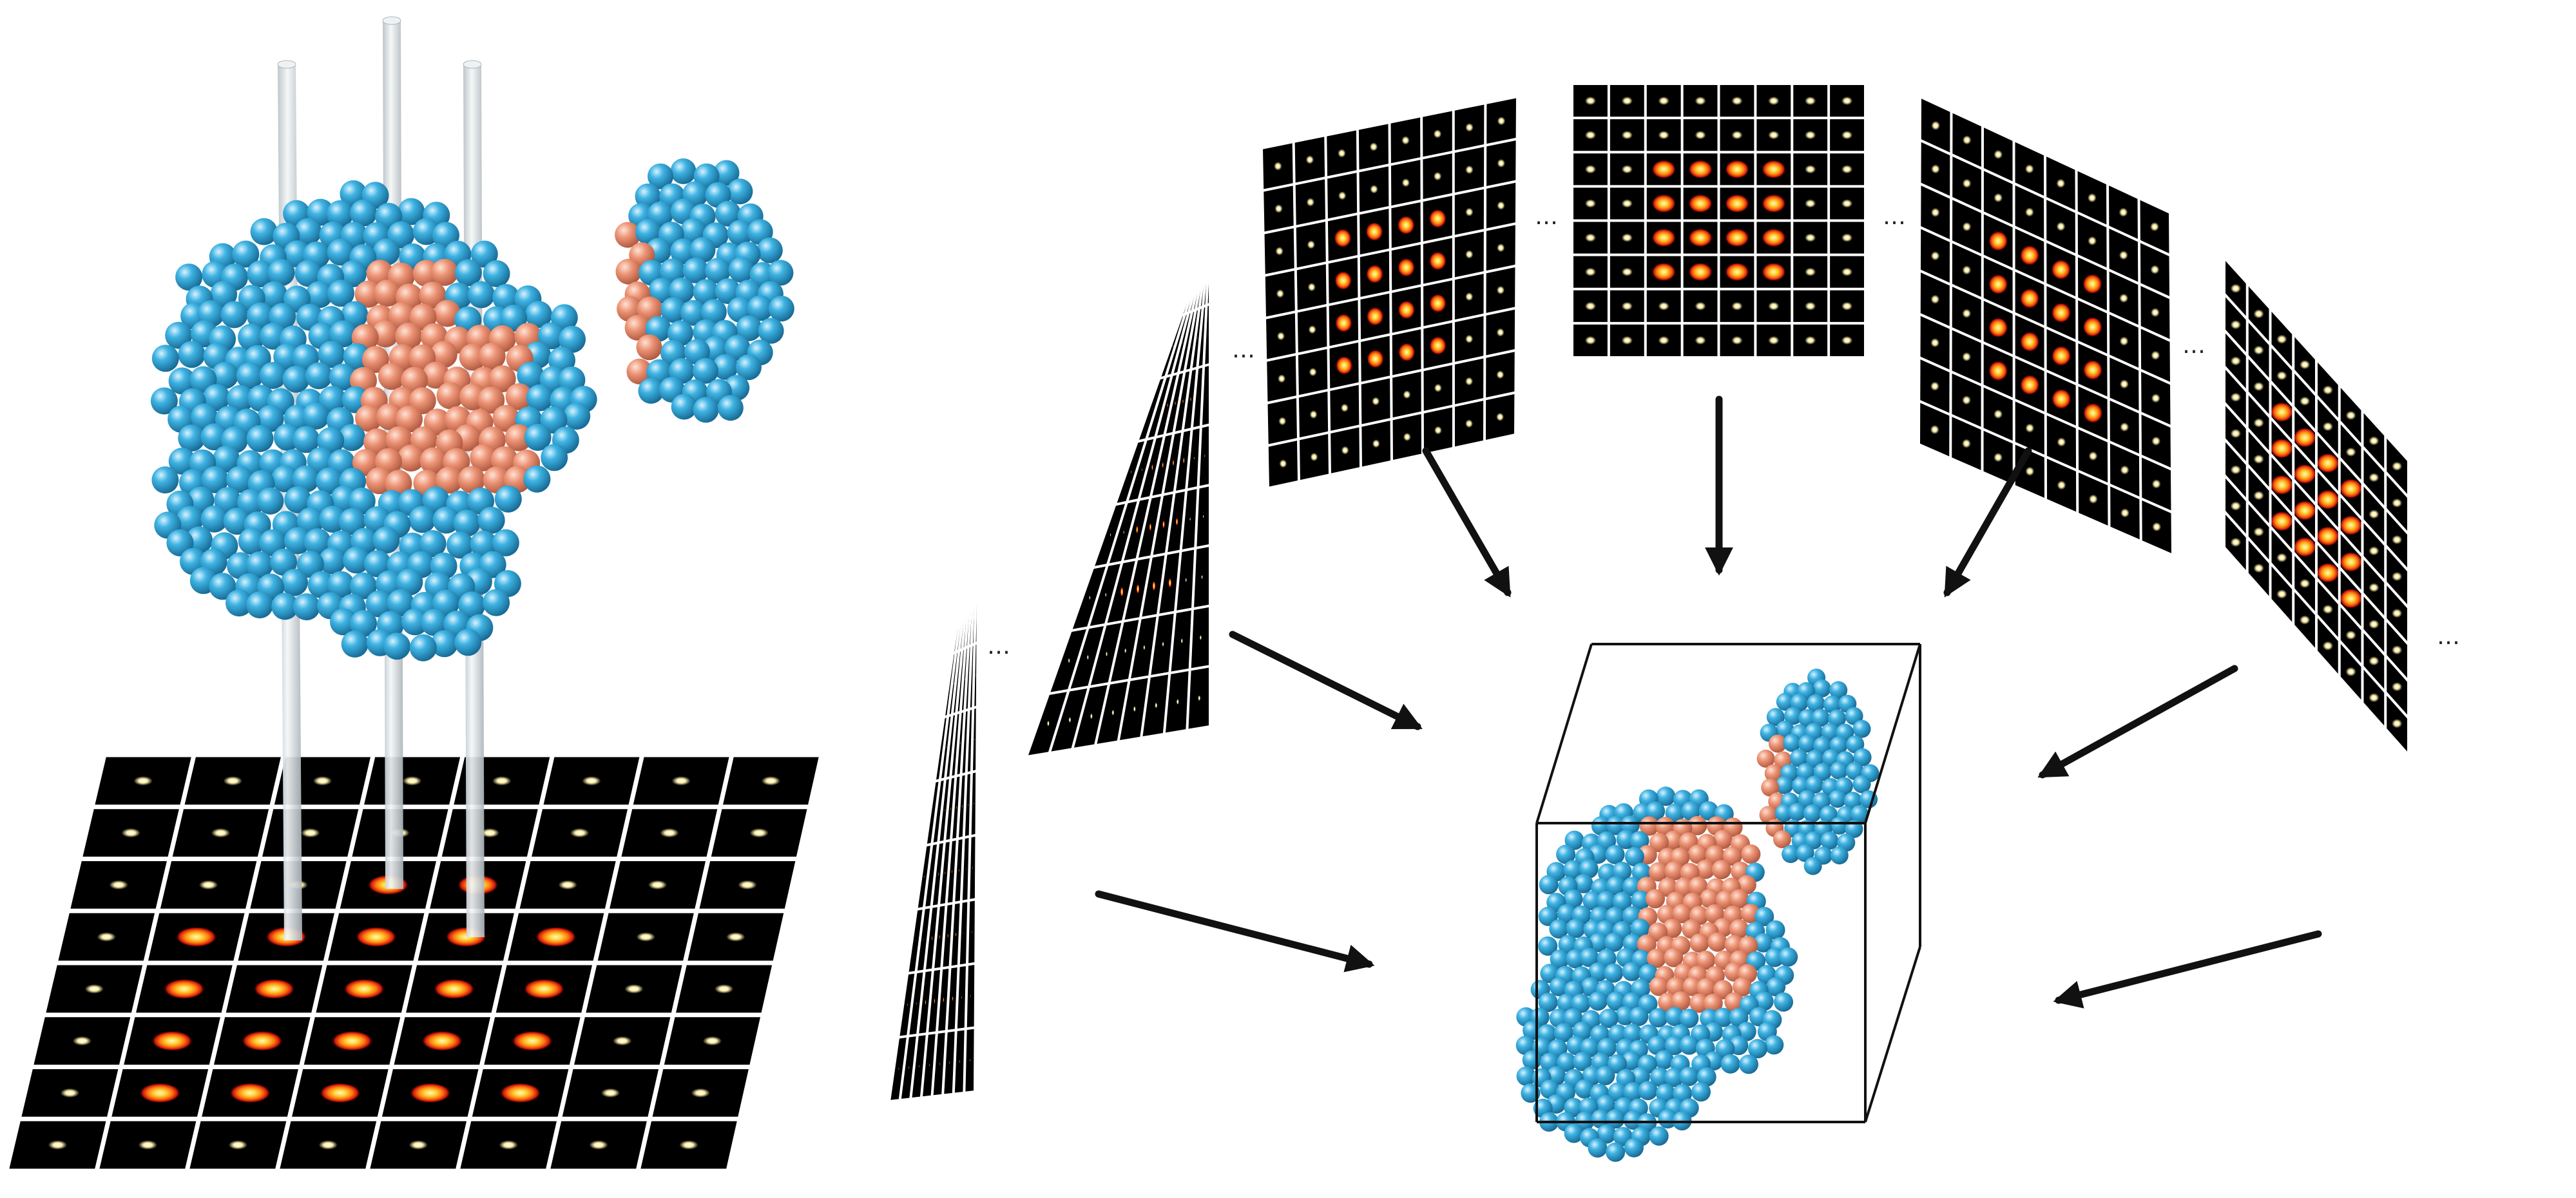  What do you see at coordinates (705, 290) in the screenshot?
I see `cutaway-wedge` at bounding box center [705, 290].